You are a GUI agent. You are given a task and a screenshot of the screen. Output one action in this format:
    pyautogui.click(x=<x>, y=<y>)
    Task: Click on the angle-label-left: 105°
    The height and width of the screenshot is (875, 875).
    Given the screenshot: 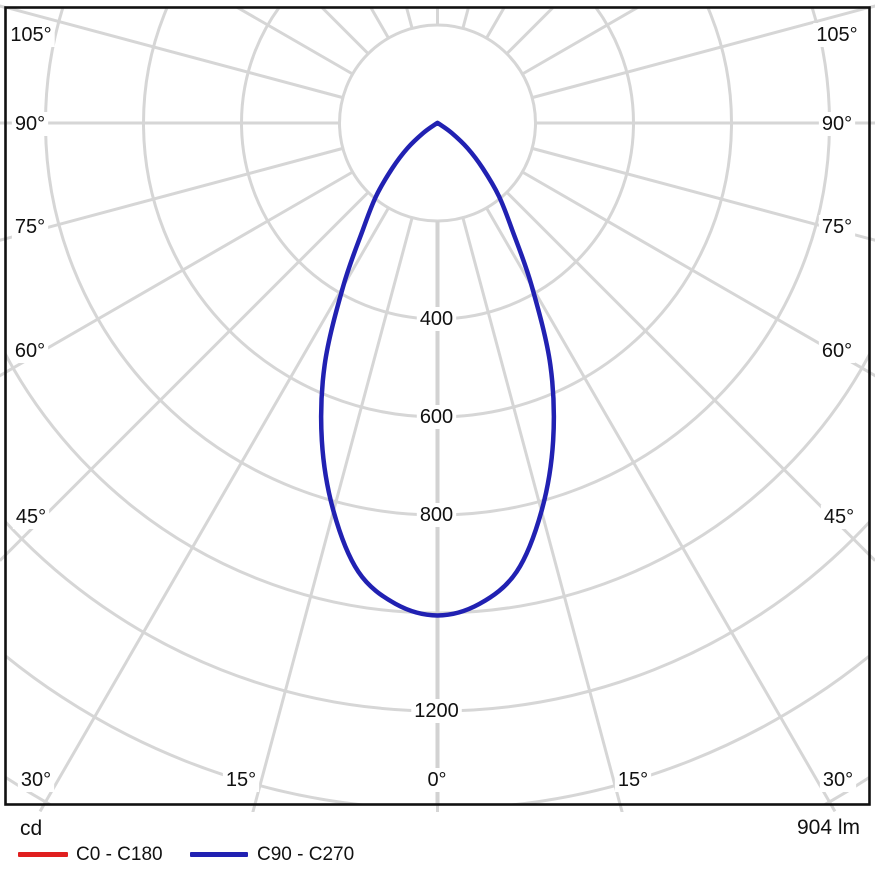 What is the action you would take?
    pyautogui.click(x=30, y=35)
    